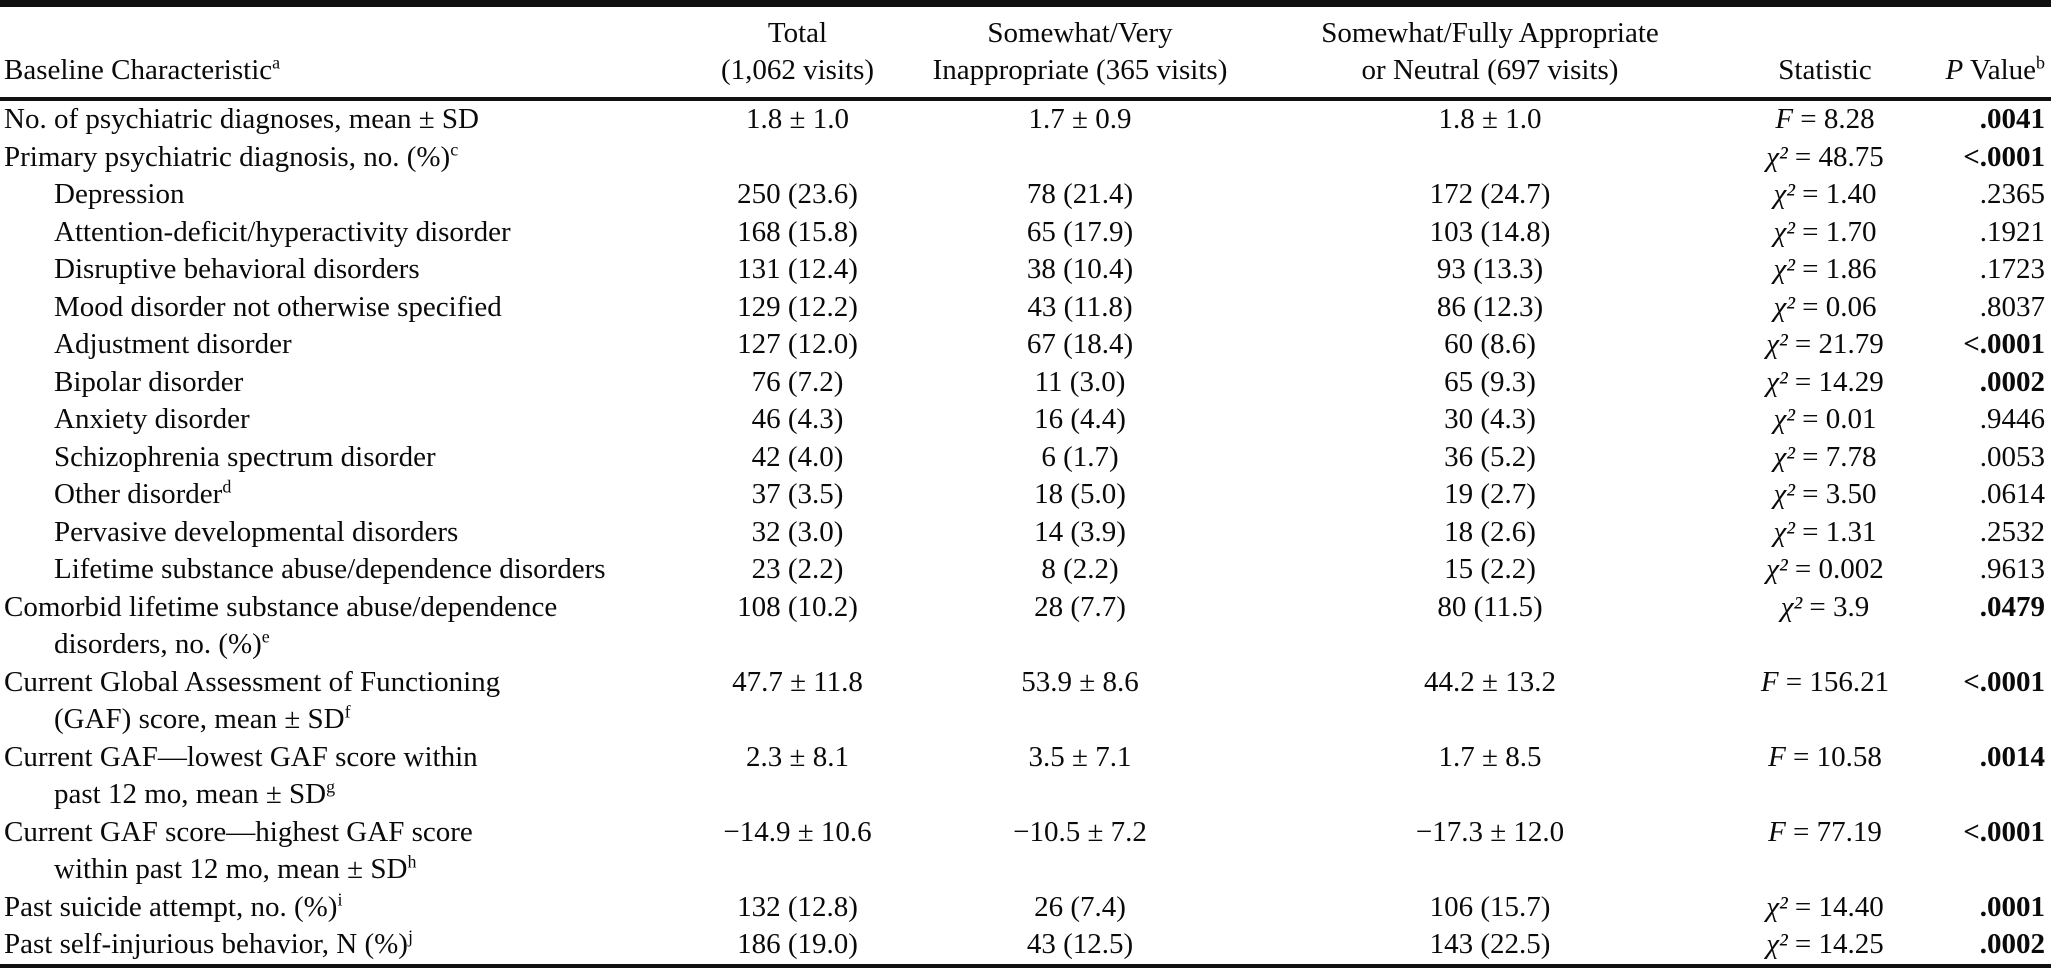 This screenshot has width=2051, height=968. I want to click on cell-statistic: F = 10.58, so click(1825, 776).